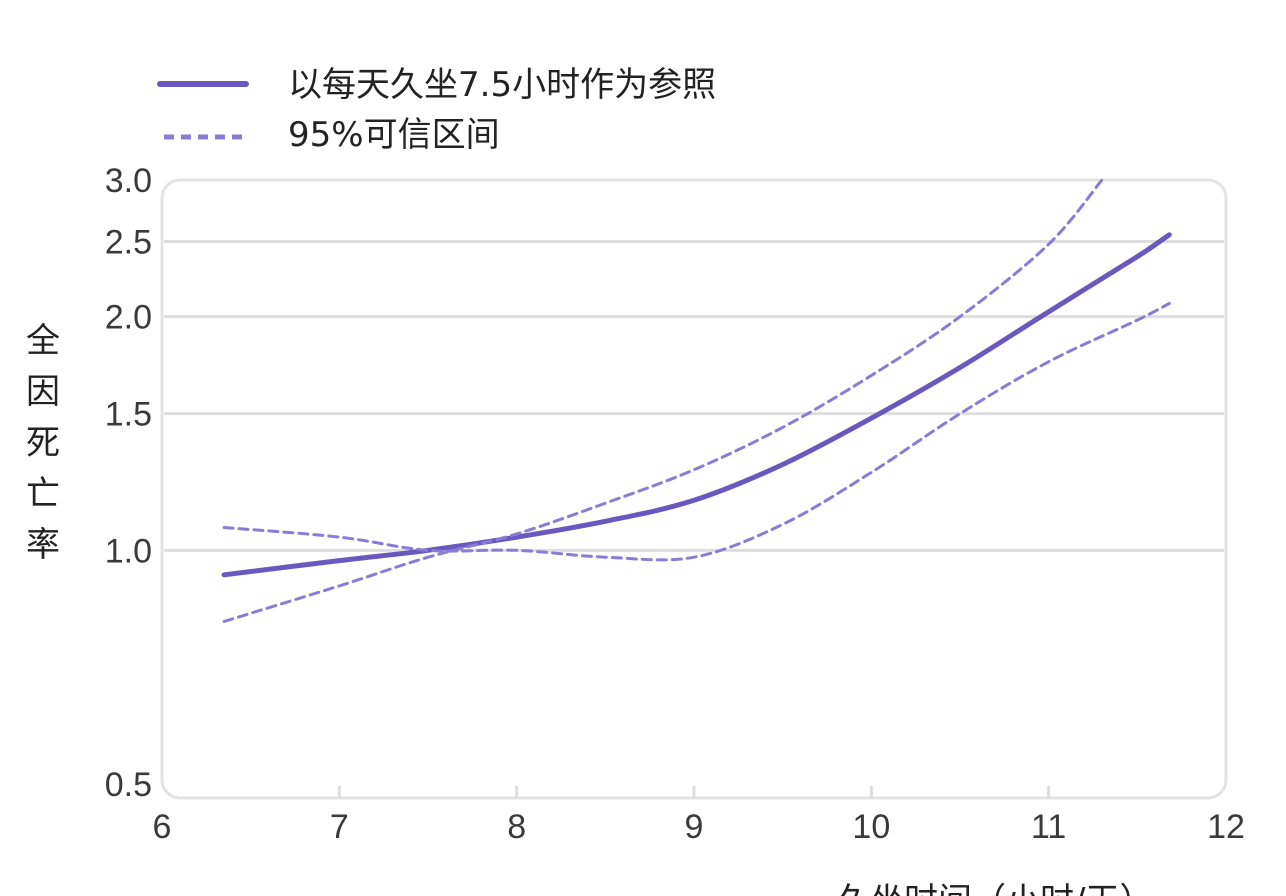  Describe the element at coordinates (128, 181) in the screenshot. I see `y-tick-3.0: 3.0` at that location.